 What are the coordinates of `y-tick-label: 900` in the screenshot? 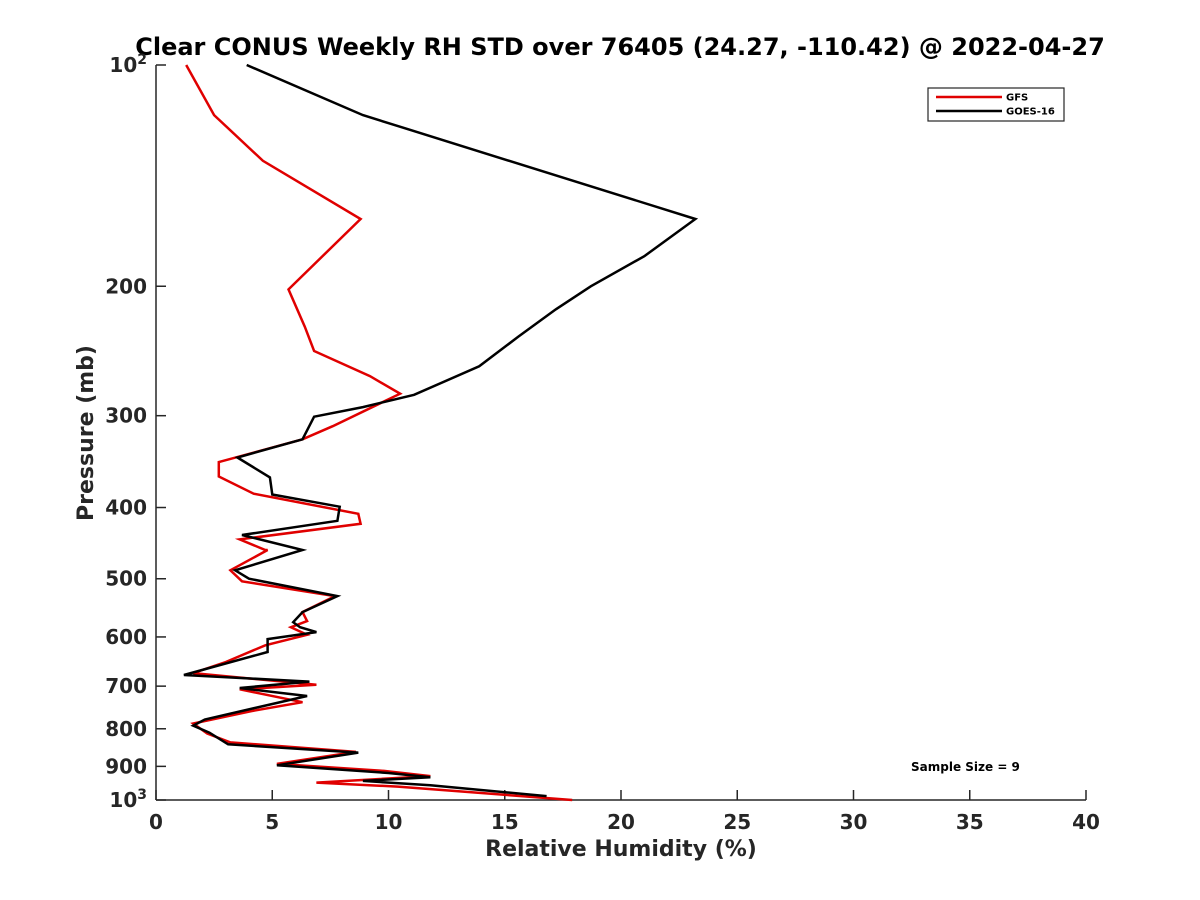 It's located at (126, 766).